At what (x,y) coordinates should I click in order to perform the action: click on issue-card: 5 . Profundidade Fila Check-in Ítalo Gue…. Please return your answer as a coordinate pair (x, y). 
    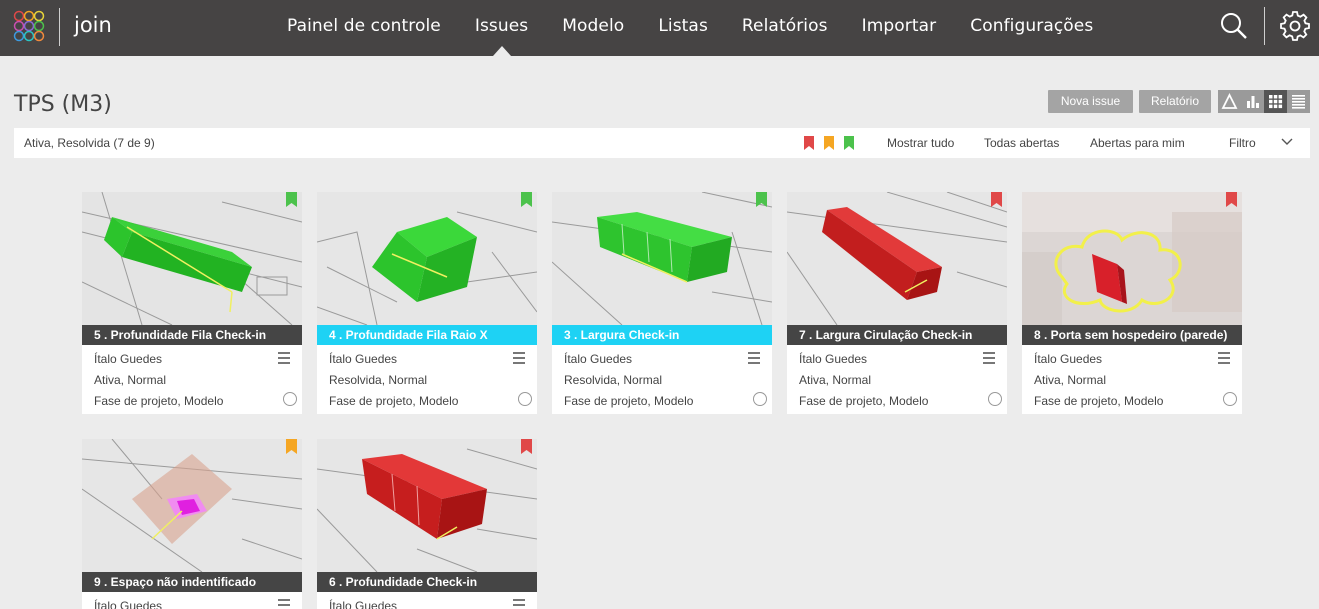
    Looking at the image, I should click on (192, 303).